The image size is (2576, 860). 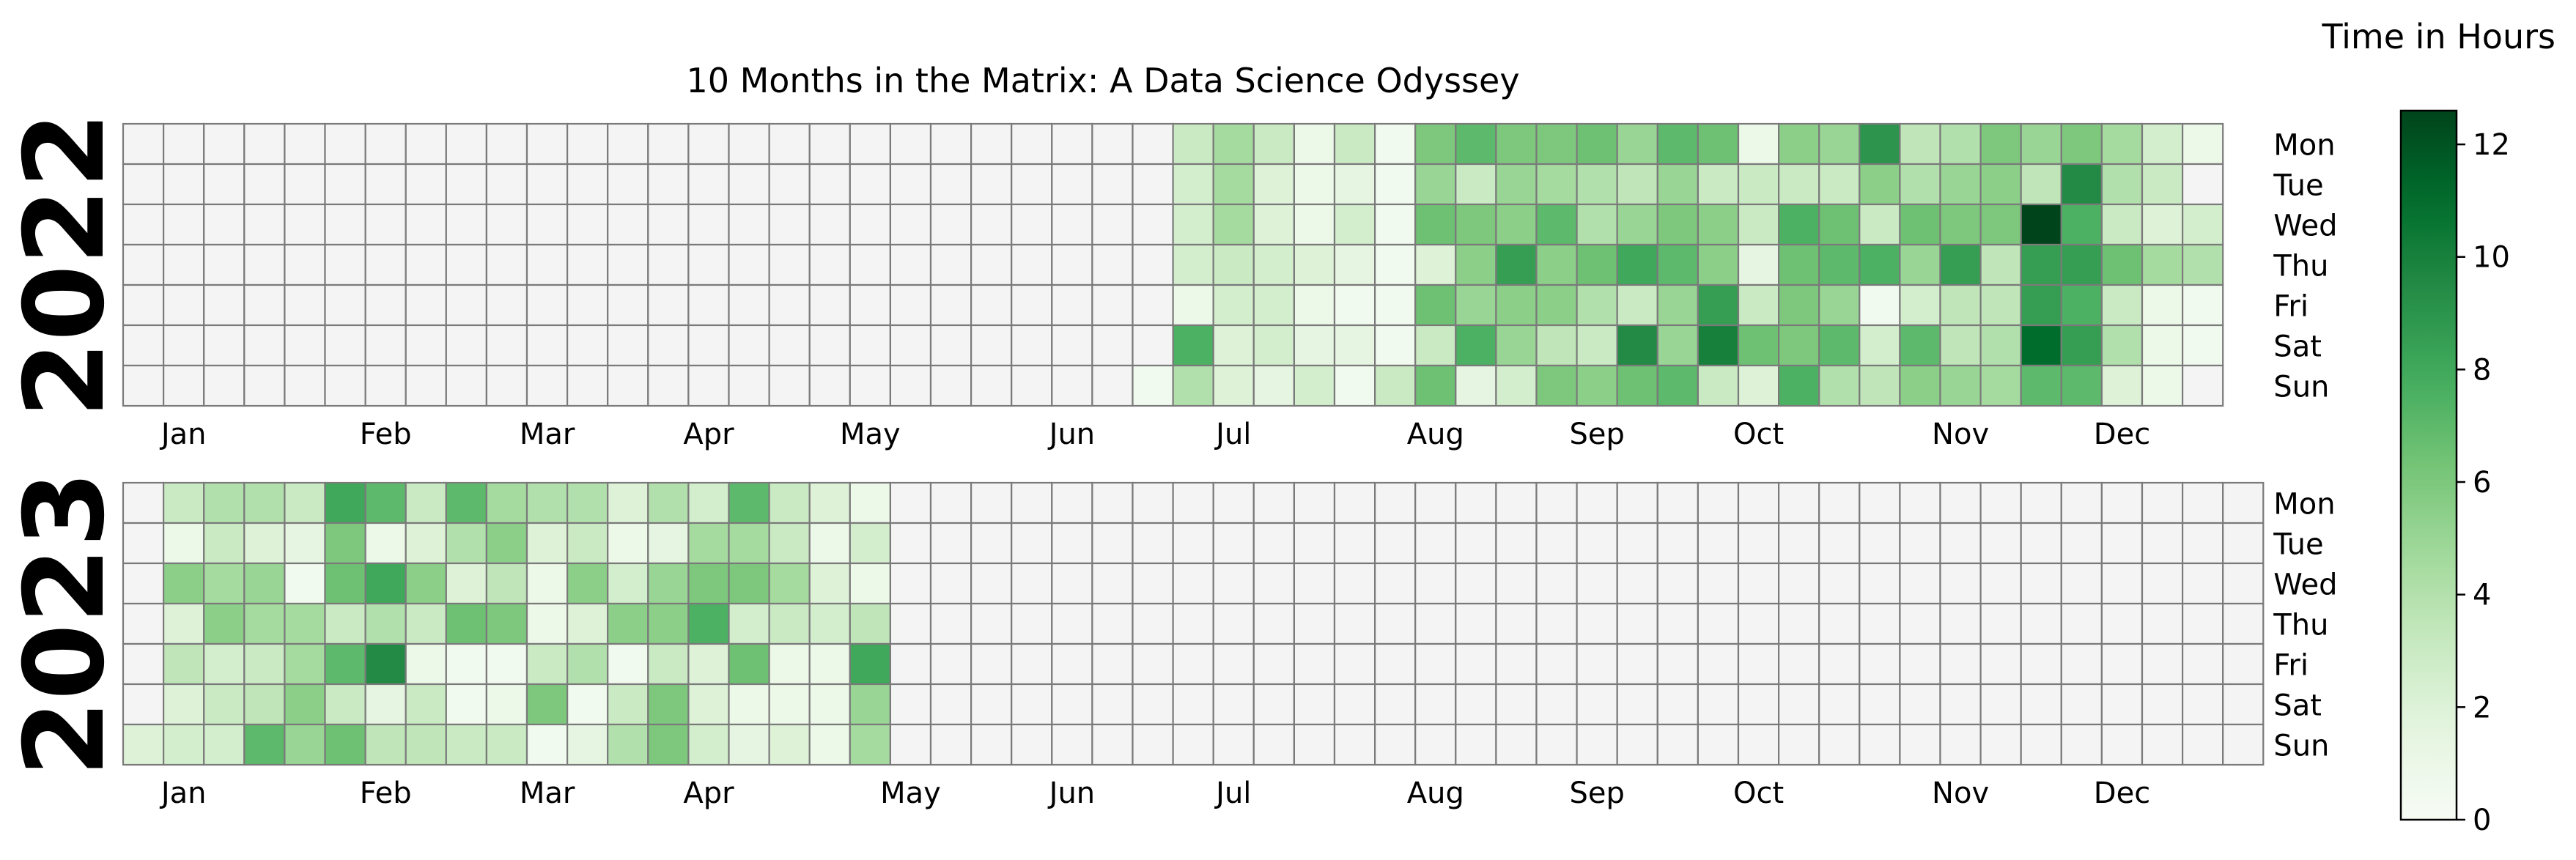 What do you see at coordinates (1071, 793) in the screenshot?
I see `month-label: Jun` at bounding box center [1071, 793].